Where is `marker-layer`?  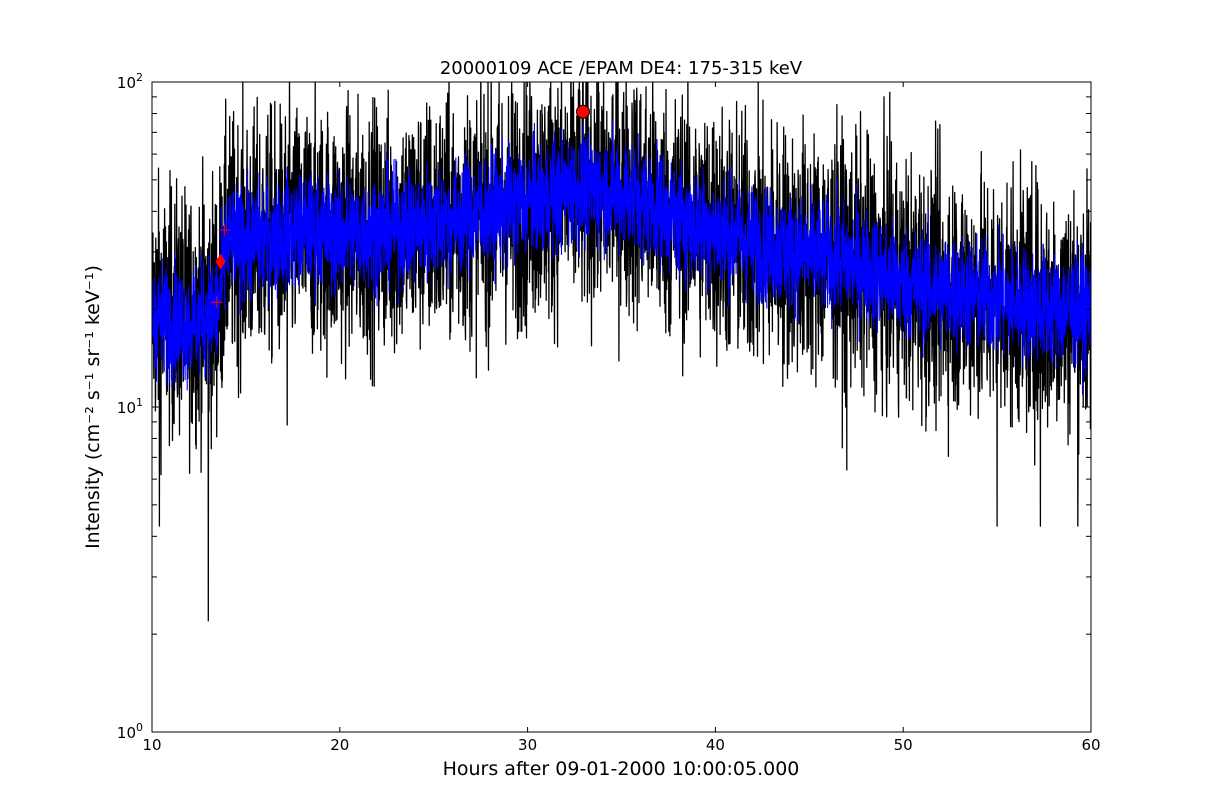
marker-layer is located at coordinates (400, 206).